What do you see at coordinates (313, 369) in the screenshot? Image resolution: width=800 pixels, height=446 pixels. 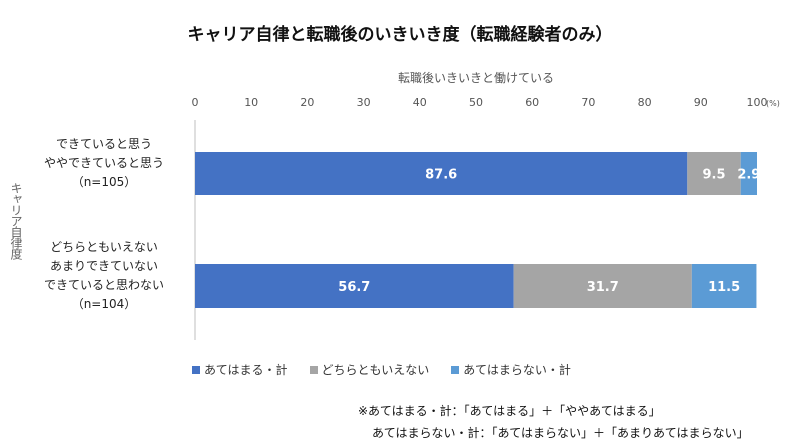 I see `legend-swatch-gray` at bounding box center [313, 369].